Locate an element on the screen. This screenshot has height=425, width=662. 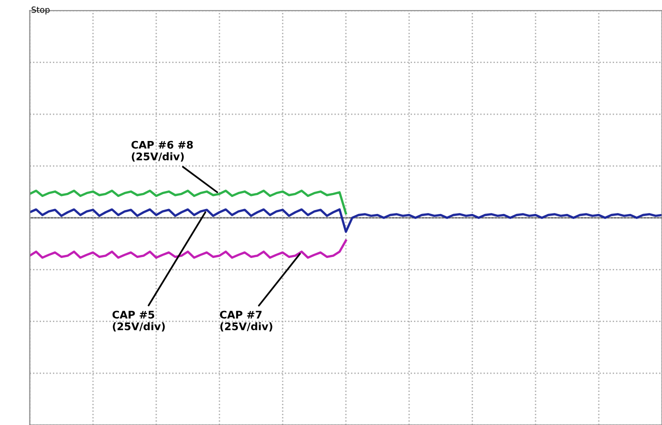
text: CAP #6 #8 (25V/div) is located at coordinates (162, 151).